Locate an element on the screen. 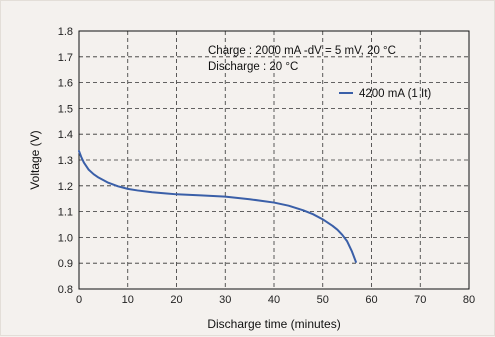 Image resolution: width=495 pixels, height=337 pixels. y-tick-label: 1.7 is located at coordinates (65, 58).